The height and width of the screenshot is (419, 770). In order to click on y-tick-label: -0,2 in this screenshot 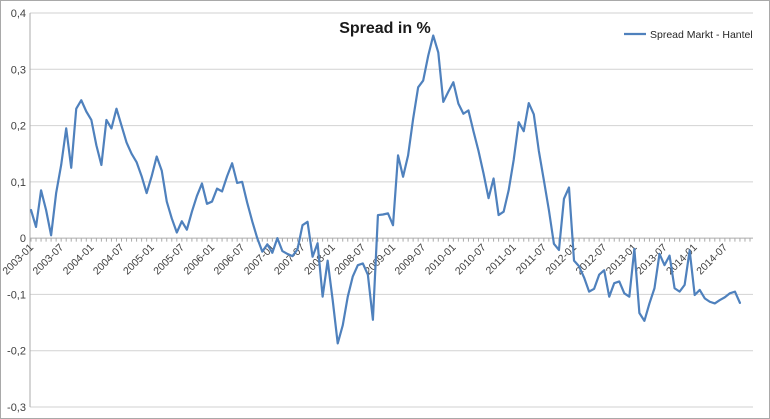, I will do `click(16, 352)`.